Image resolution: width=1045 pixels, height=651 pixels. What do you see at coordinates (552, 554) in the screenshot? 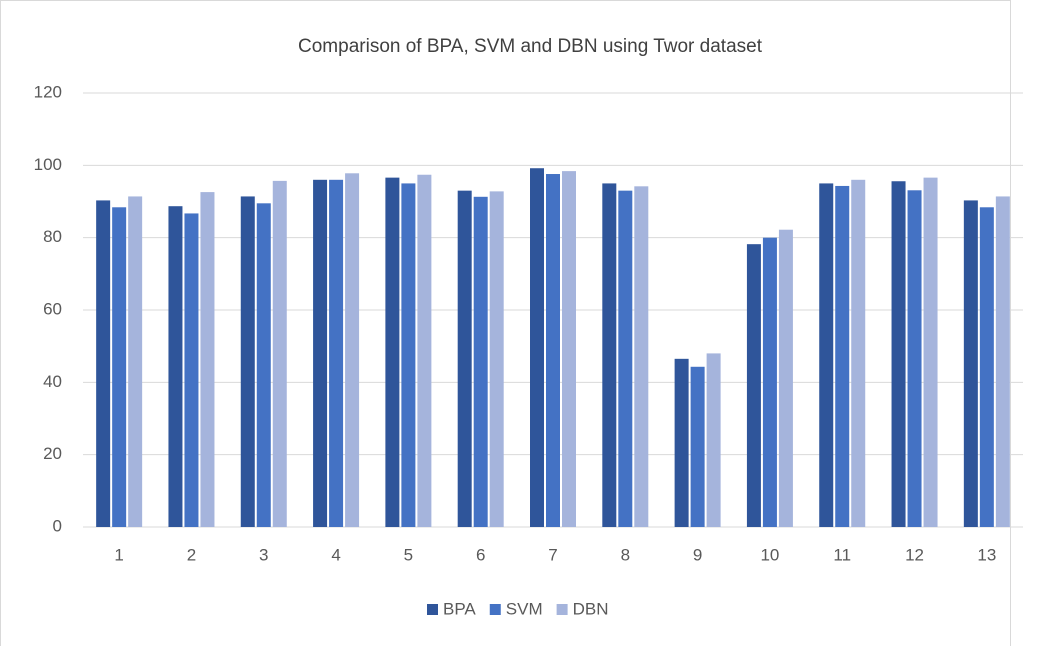
I see `x-tick-label: 7` at bounding box center [552, 554].